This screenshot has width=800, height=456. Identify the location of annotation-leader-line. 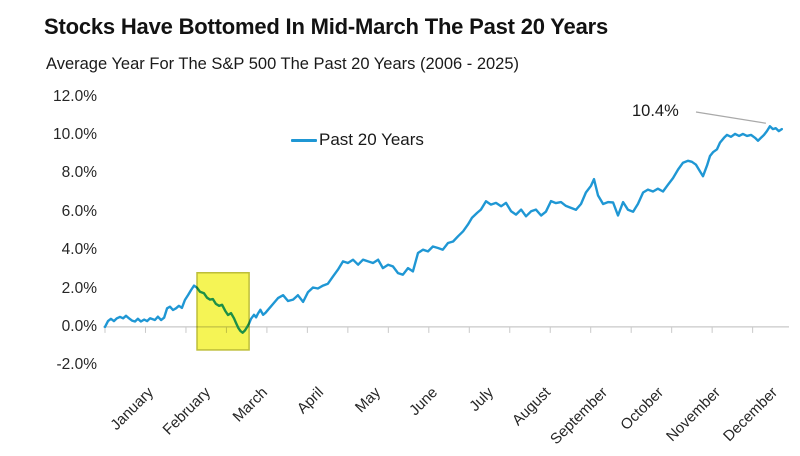
(730, 117).